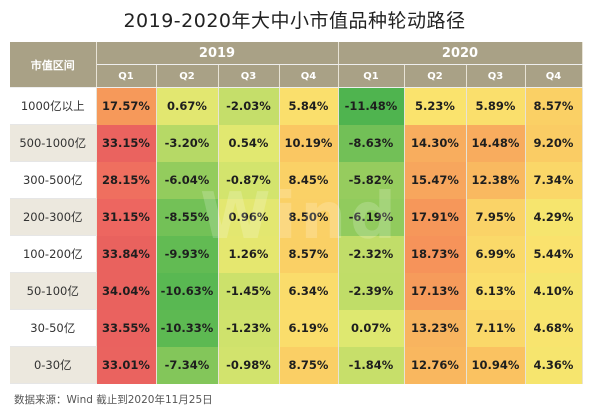 This screenshot has width=589, height=418. What do you see at coordinates (294, 21) in the screenshot?
I see `chart-title: 2019-2020年大中小市值品种轮动路径` at bounding box center [294, 21].